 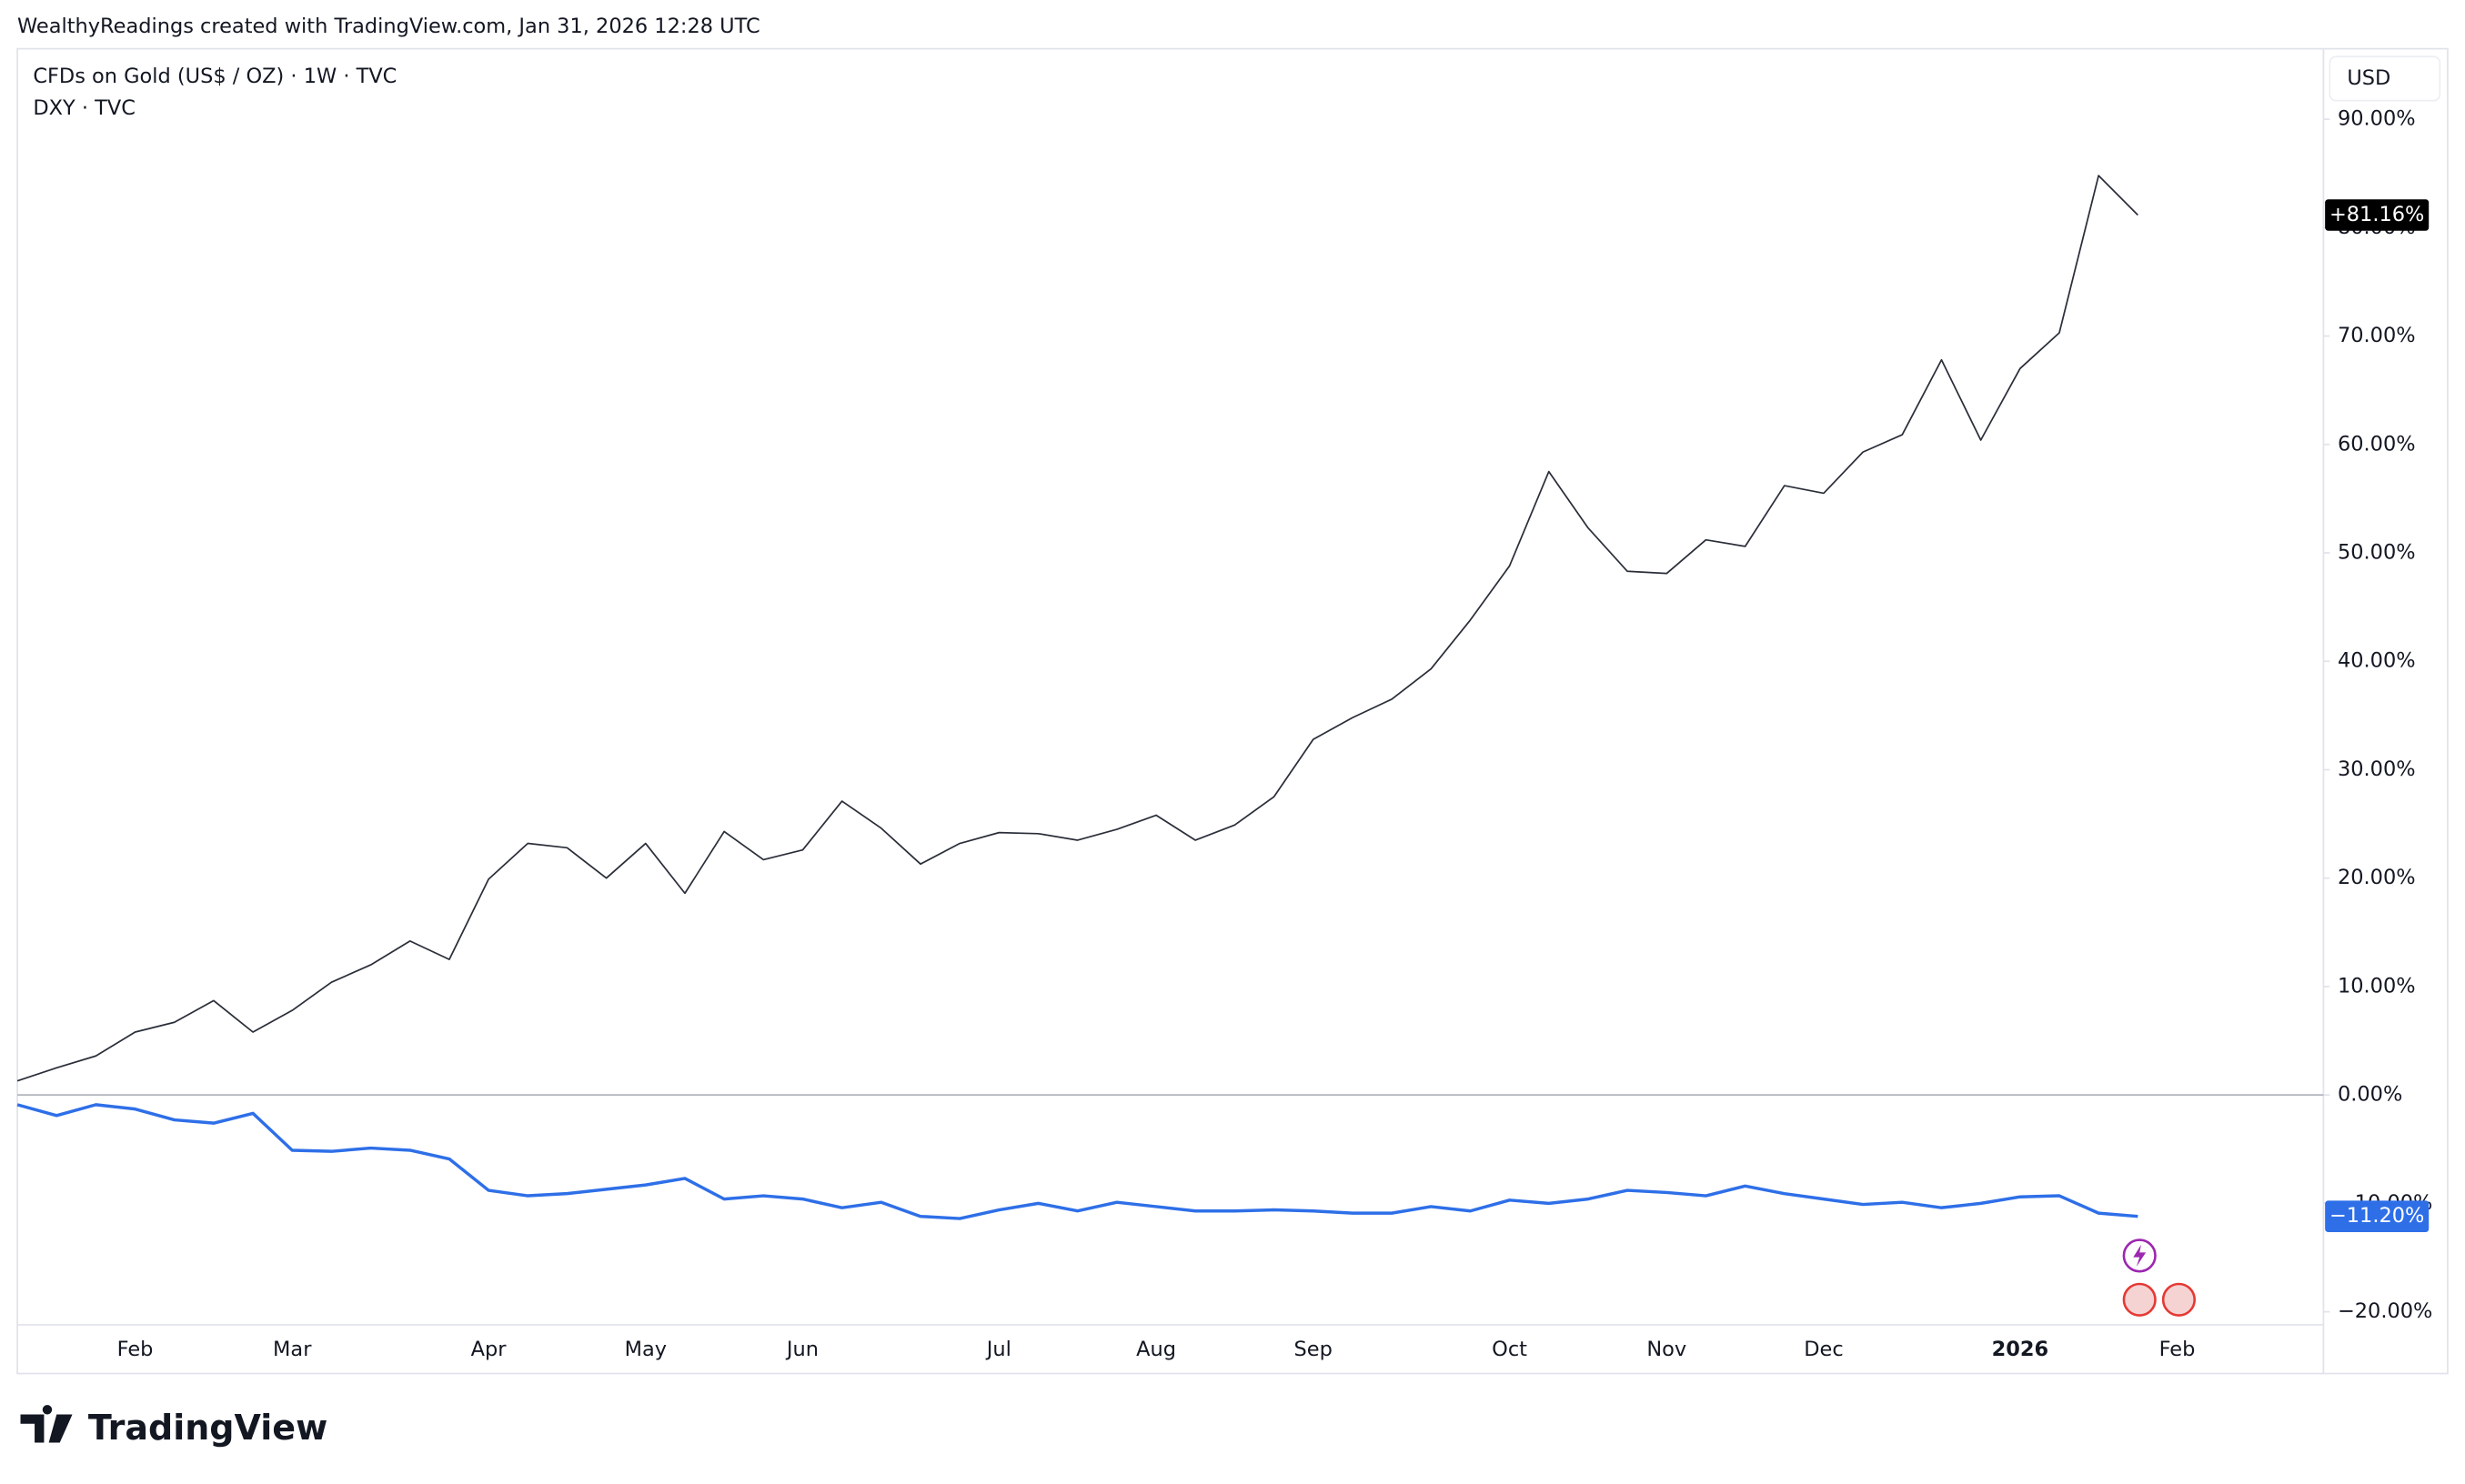 I want to click on y-tick-label: 10.00%, so click(x=2377, y=986).